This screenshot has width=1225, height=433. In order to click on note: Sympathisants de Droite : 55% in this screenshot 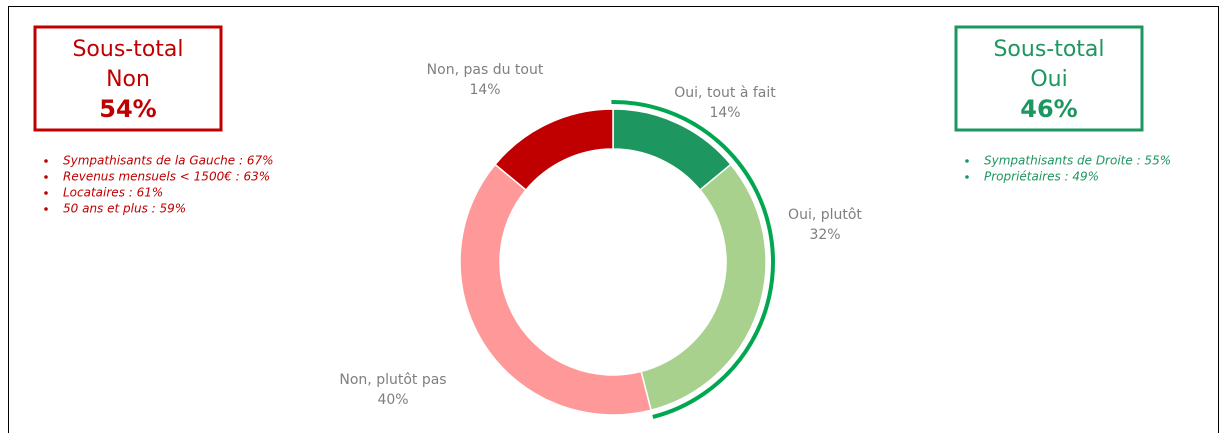, I will do `click(1077, 161)`.